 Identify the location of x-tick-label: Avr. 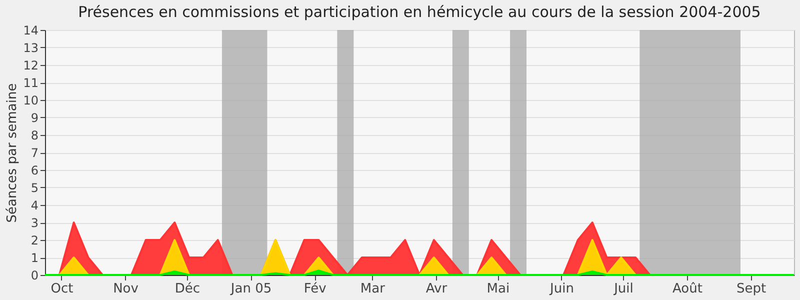
(437, 289).